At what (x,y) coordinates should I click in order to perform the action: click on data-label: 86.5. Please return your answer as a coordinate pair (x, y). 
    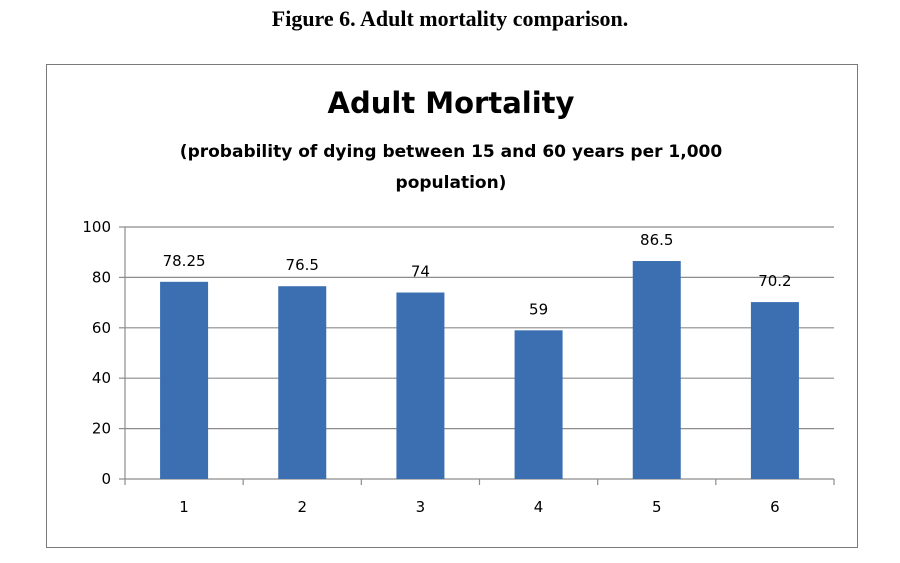
    Looking at the image, I should click on (656, 240).